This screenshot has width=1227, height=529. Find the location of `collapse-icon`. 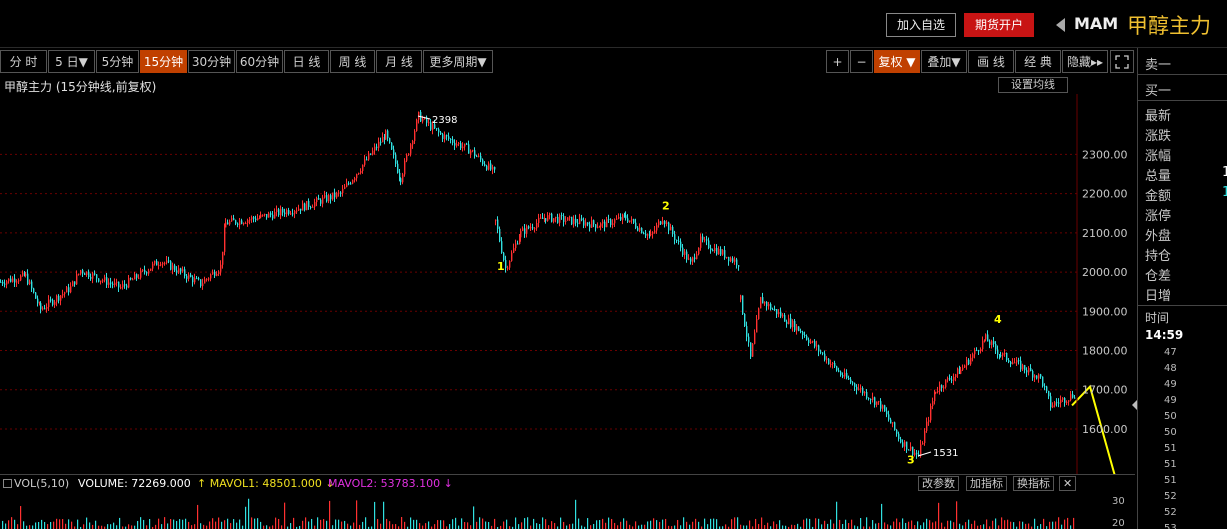

collapse-icon is located at coordinates (7, 483).